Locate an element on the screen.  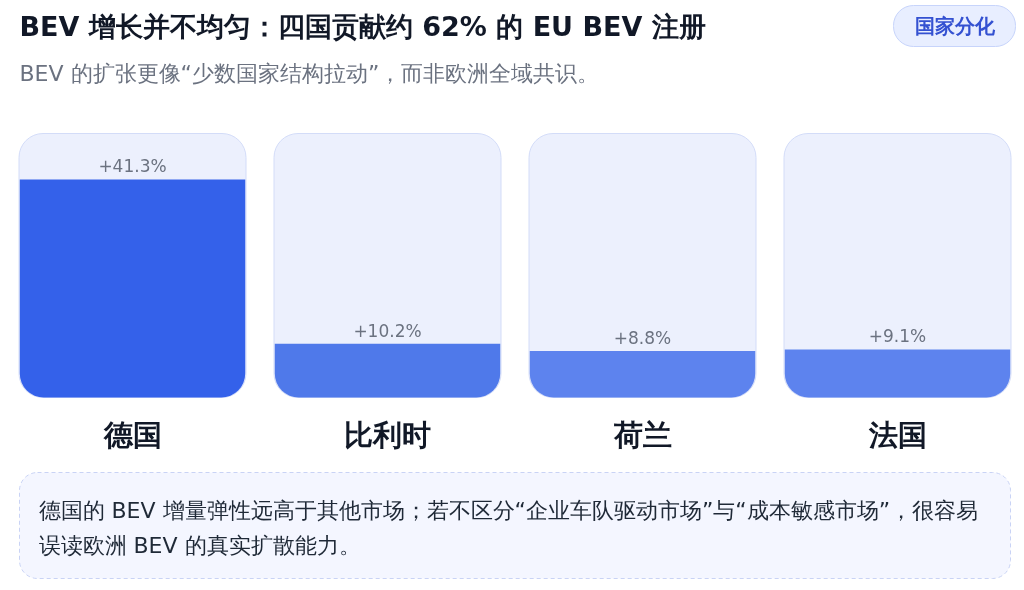
x-tick-label: 荷兰 is located at coordinates (642, 434).